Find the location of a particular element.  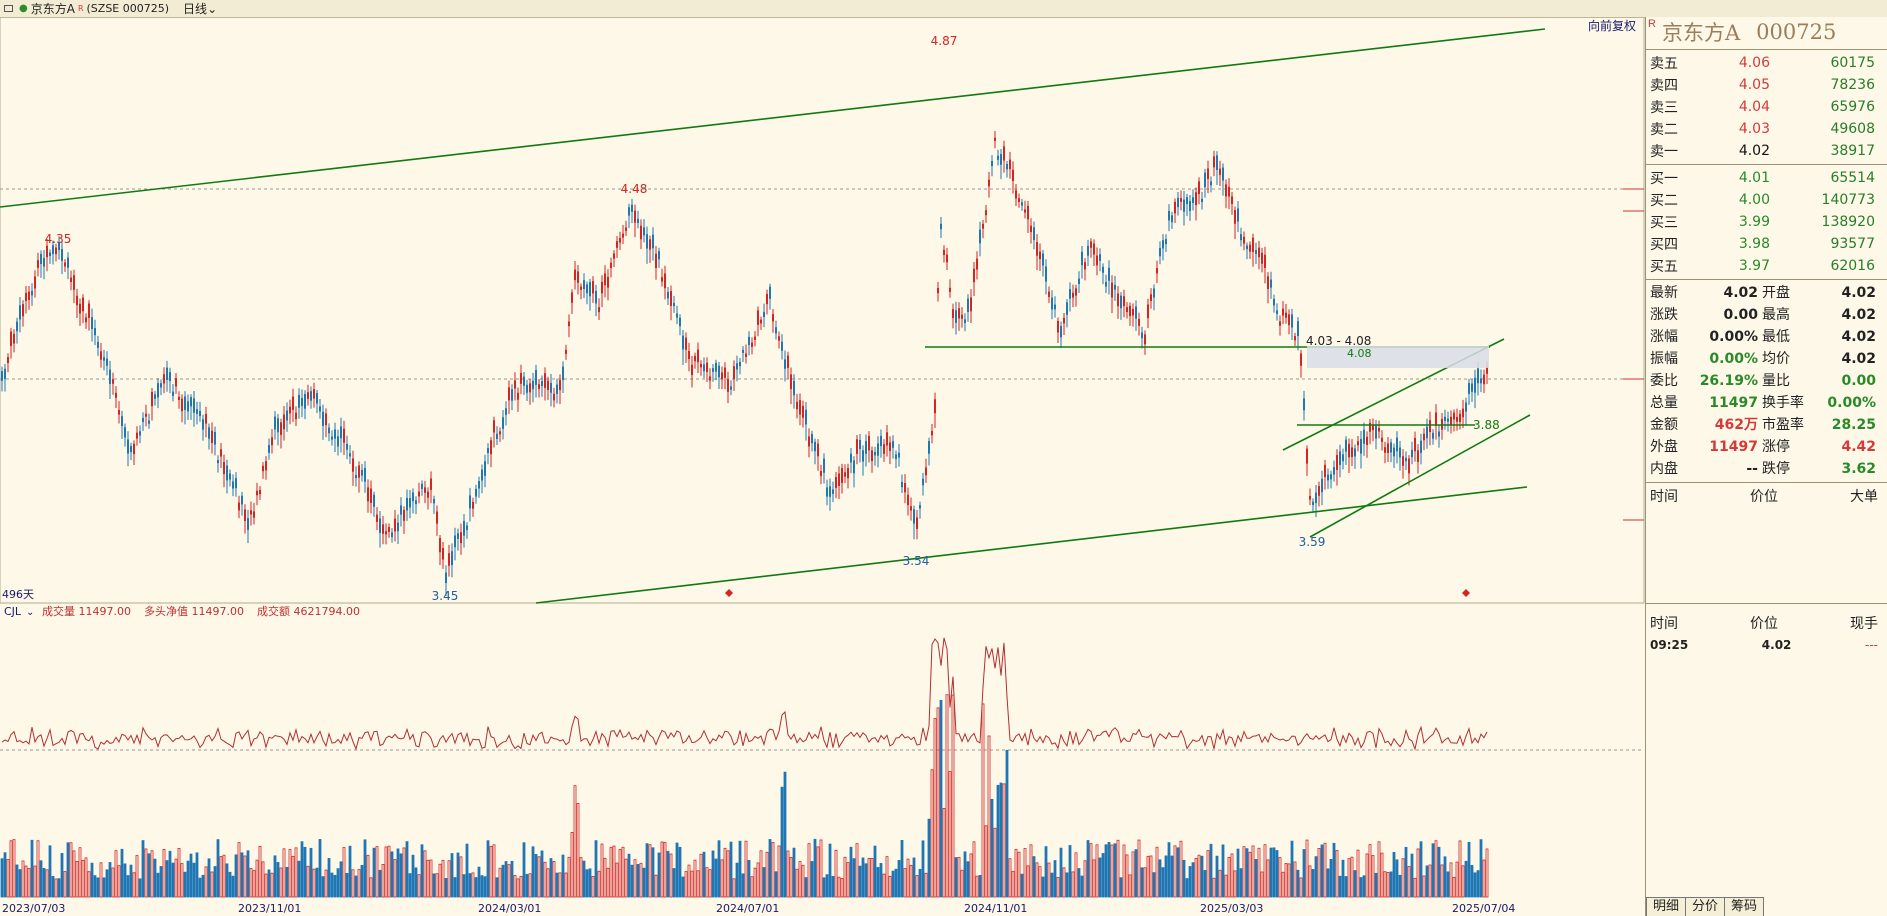

window-icon is located at coordinates (8, 8).